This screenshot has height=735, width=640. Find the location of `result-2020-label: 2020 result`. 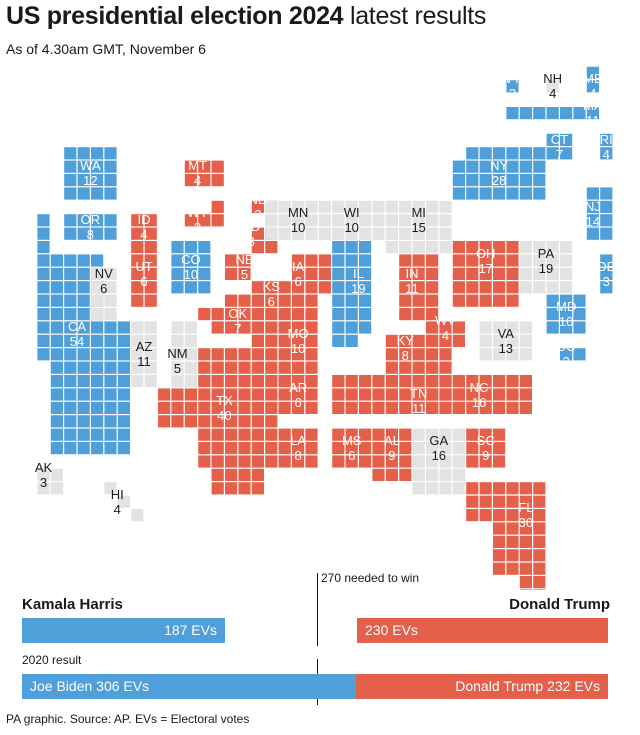

result-2020-label: 2020 result is located at coordinates (52, 660).